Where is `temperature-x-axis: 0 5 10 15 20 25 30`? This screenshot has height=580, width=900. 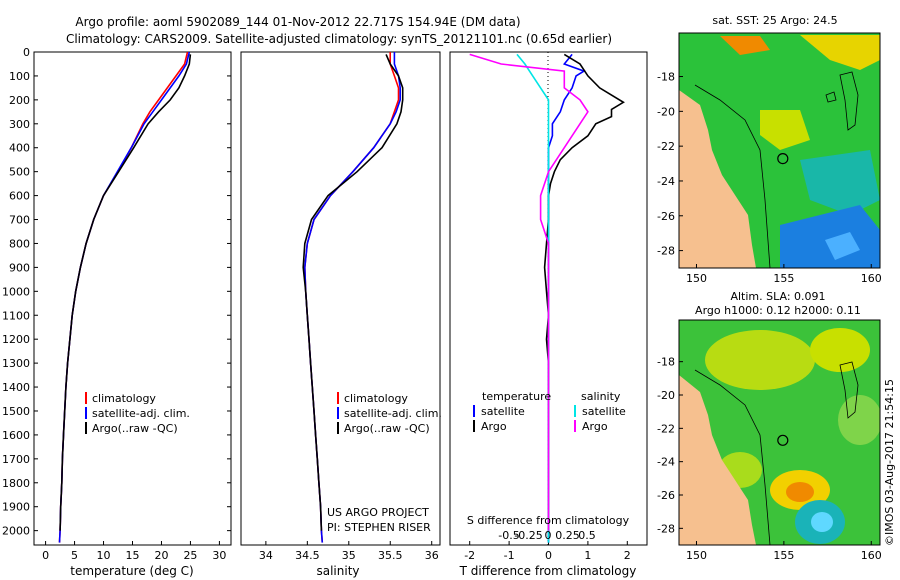 temperature-x-axis: 0 5 10 15 20 25 30 is located at coordinates (134, 551).